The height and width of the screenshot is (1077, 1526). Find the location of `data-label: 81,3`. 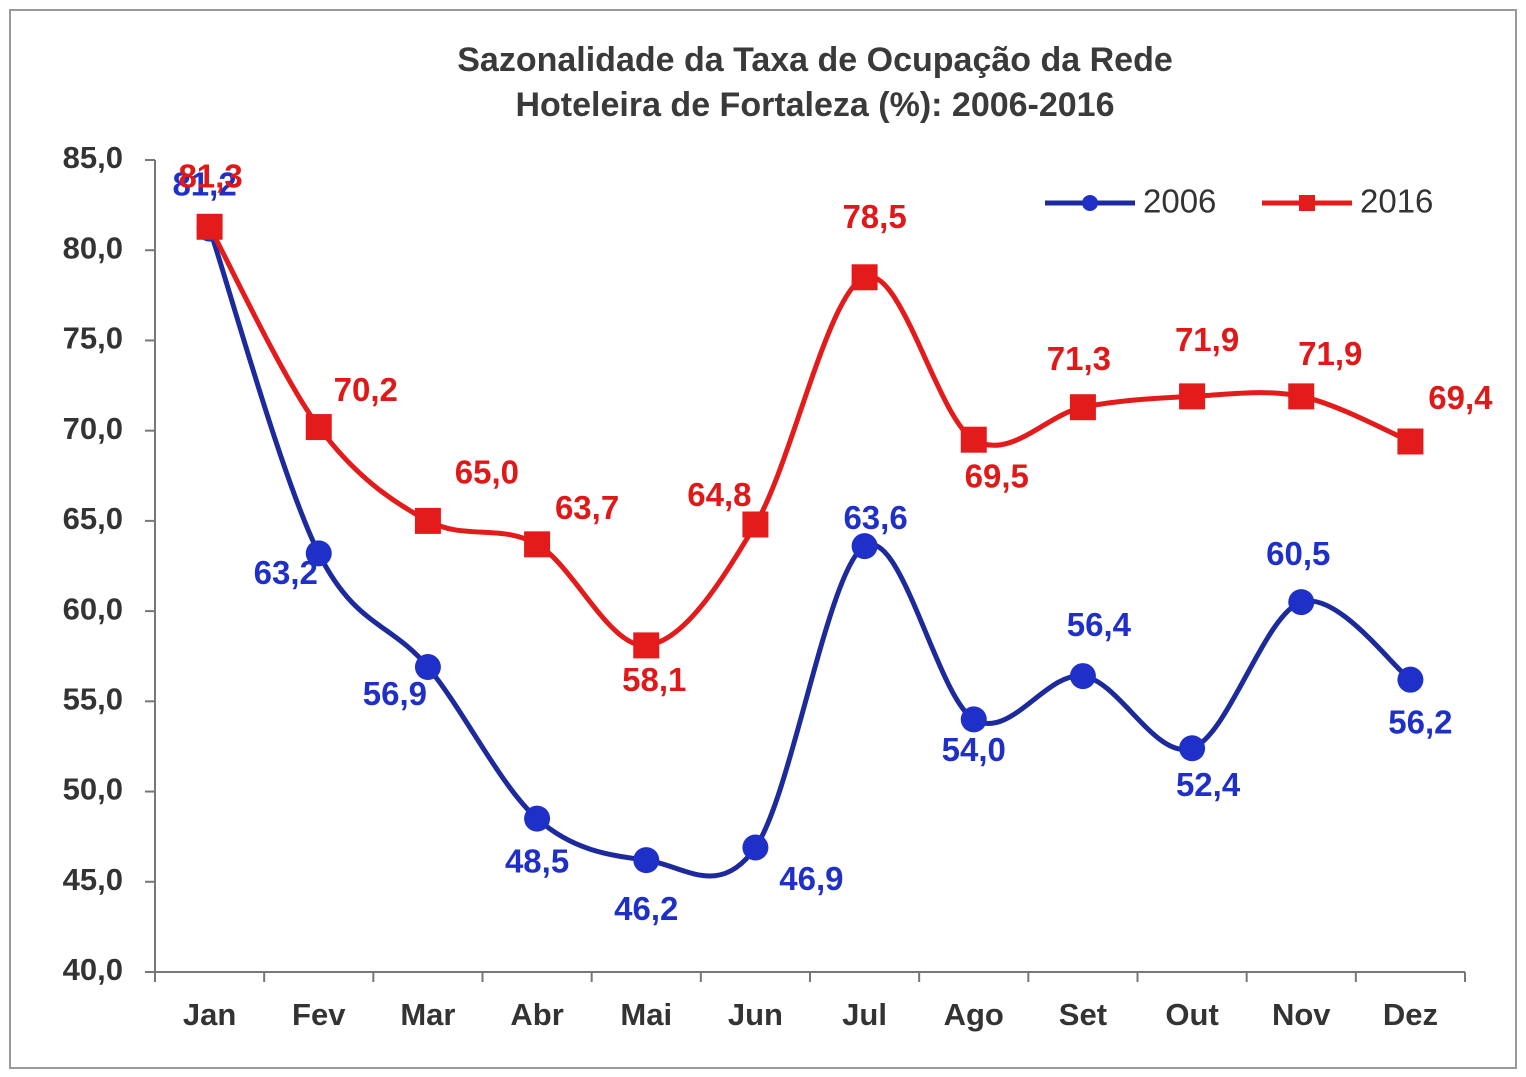

data-label: 81,3 is located at coordinates (210, 175).